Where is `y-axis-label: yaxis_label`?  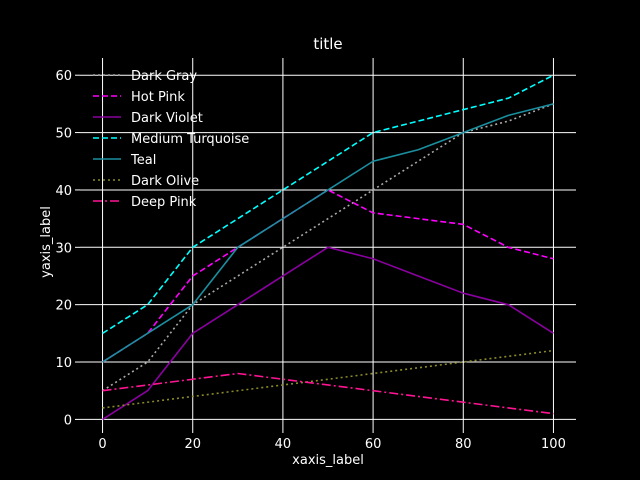 y-axis-label: yaxis_label is located at coordinates (46, 242).